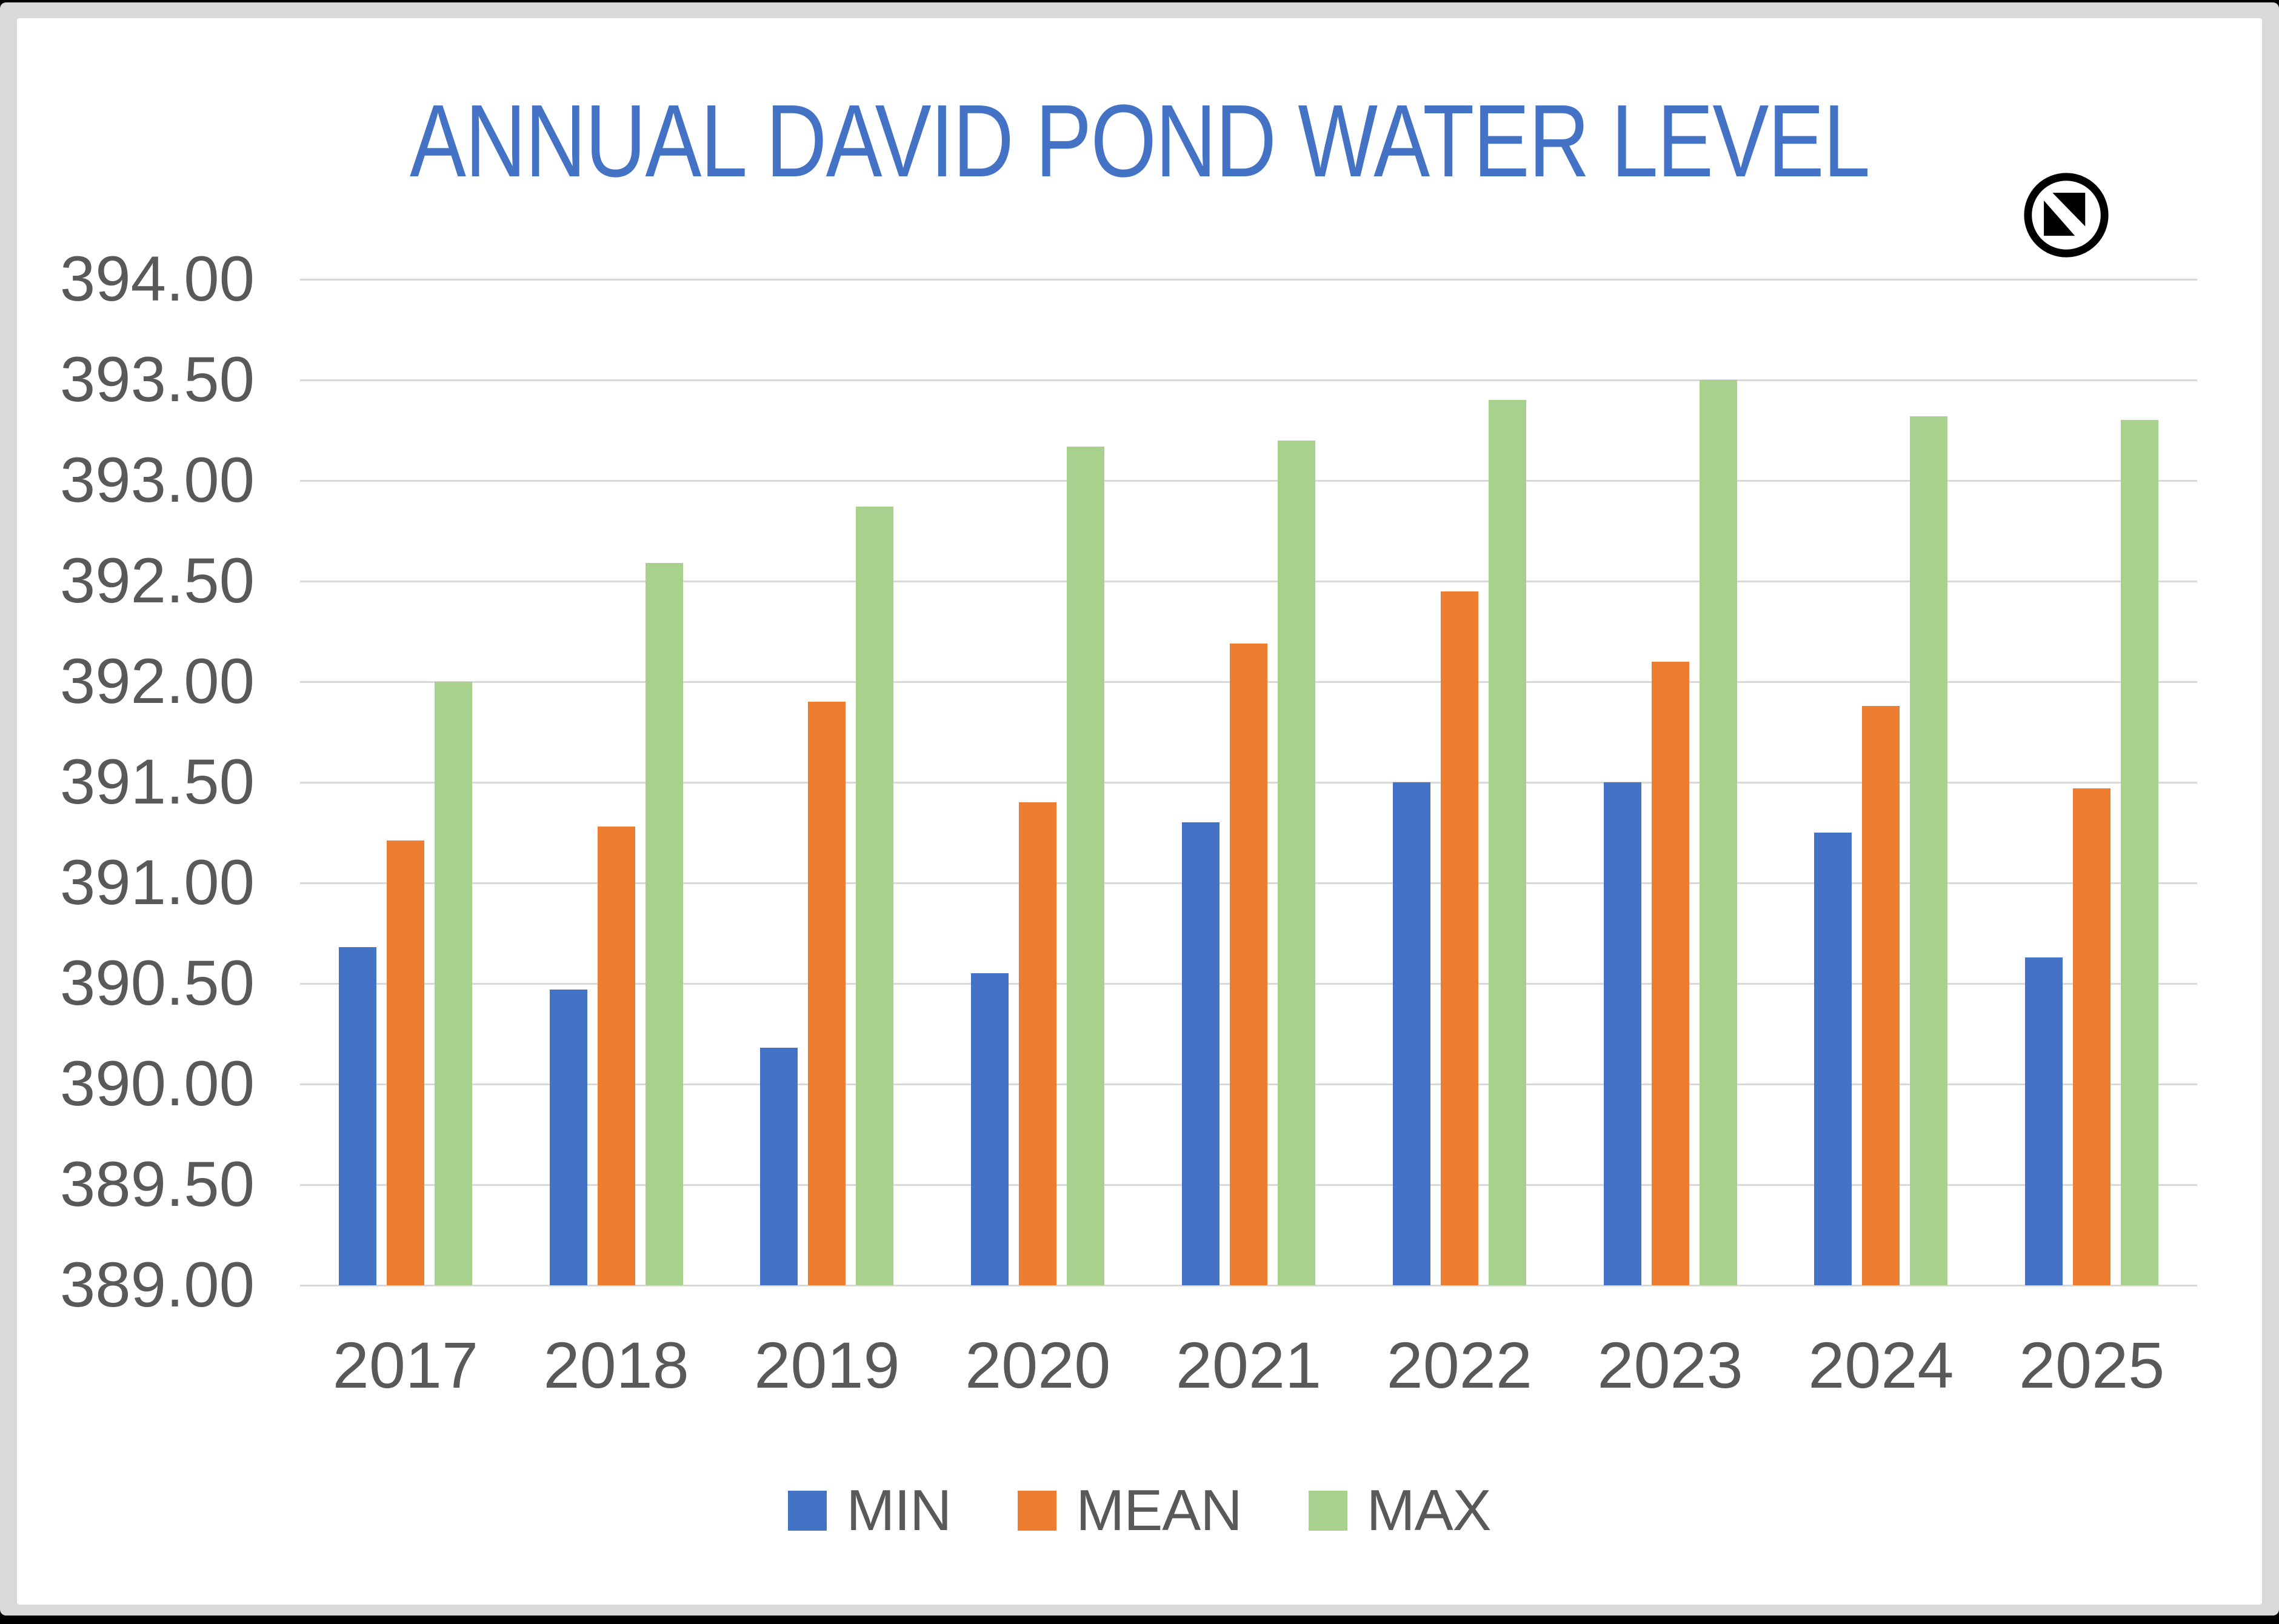 This screenshot has height=1624, width=2279. Describe the element at coordinates (1296, 863) in the screenshot. I see `bar-max-2021` at that location.